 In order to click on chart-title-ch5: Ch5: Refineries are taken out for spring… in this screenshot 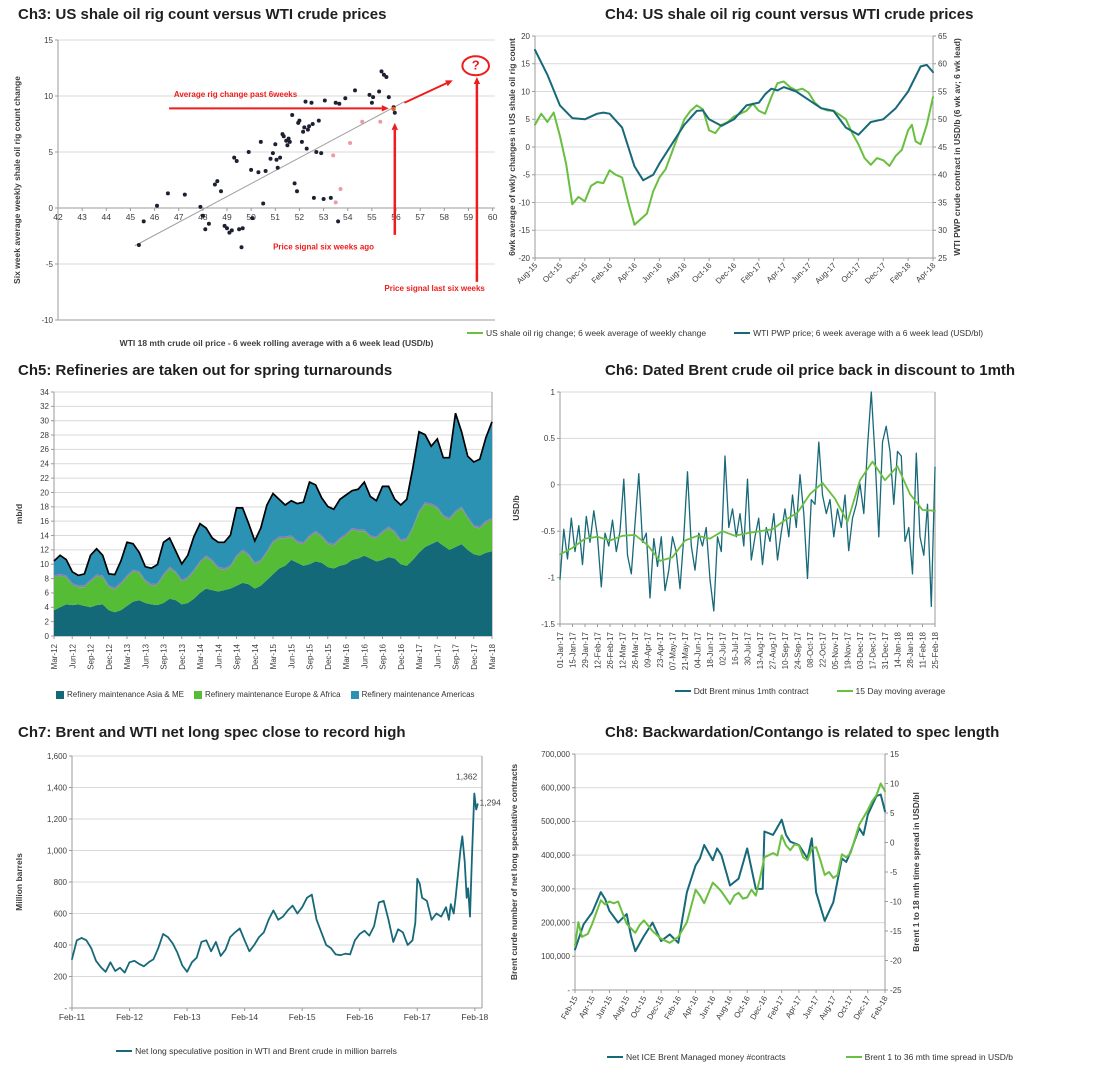, I will do `click(205, 370)`.